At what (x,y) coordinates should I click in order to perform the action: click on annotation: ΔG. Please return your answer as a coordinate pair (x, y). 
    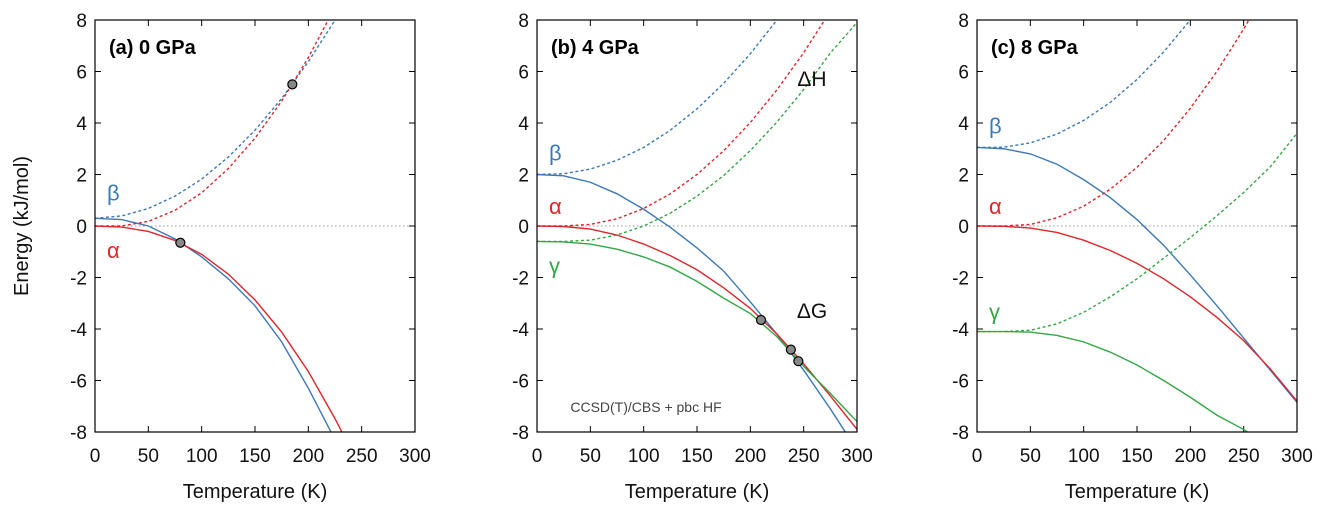
    Looking at the image, I should click on (812, 311).